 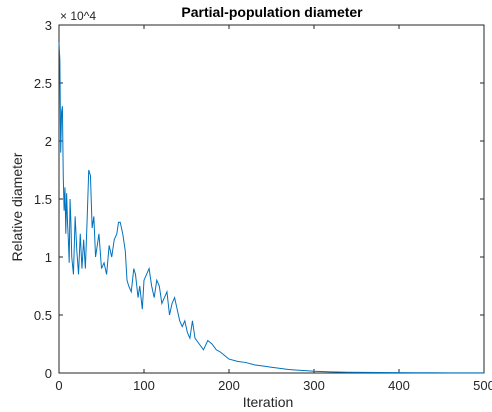 I want to click on y-axis-label: Relative diameter, so click(x=17, y=206).